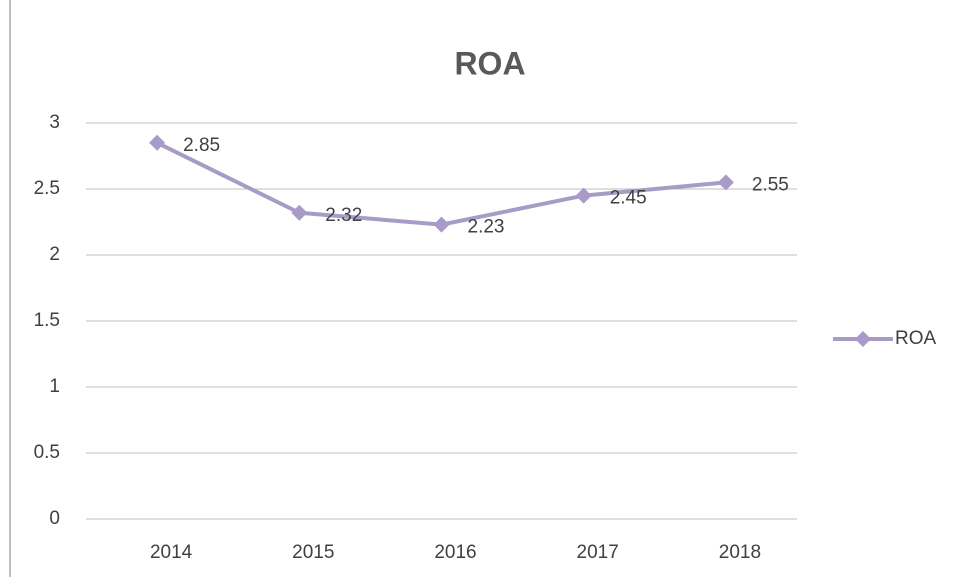 The height and width of the screenshot is (577, 961). I want to click on y-tick-label: 1.5, so click(47, 320).